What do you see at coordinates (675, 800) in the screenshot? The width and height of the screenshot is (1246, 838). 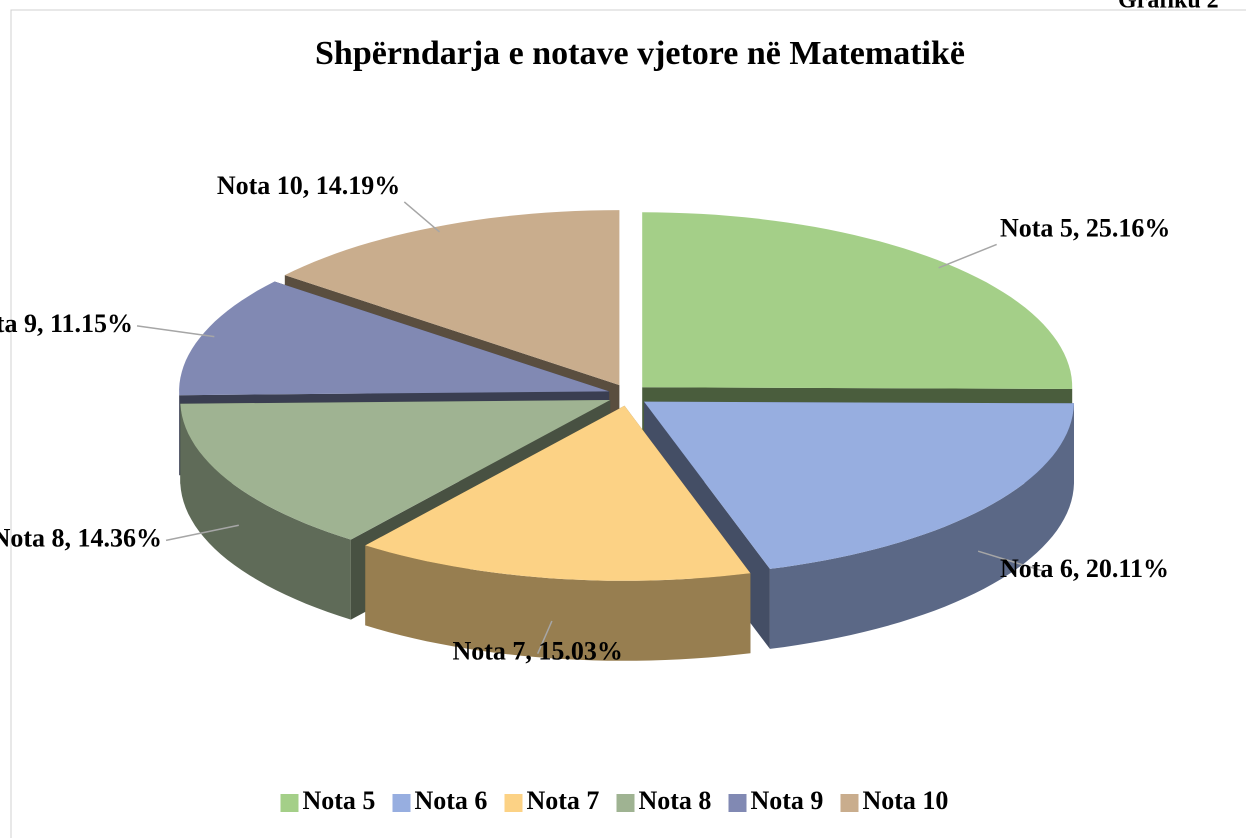 I see `legend-label: Nota 8` at bounding box center [675, 800].